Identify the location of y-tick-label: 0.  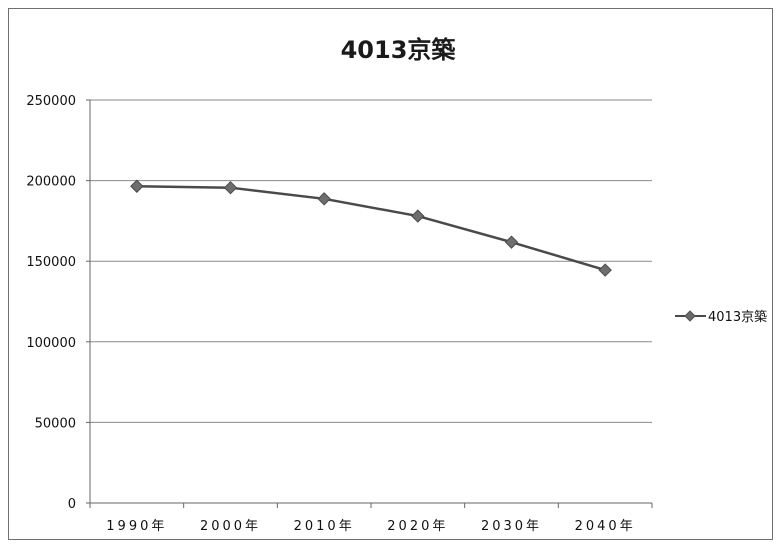
(72, 504).